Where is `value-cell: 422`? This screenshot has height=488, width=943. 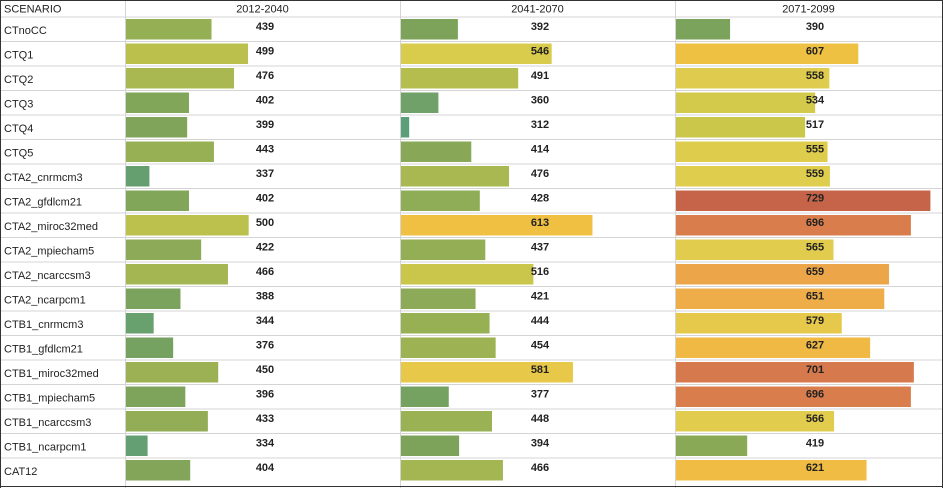 value-cell: 422 is located at coordinates (265, 248).